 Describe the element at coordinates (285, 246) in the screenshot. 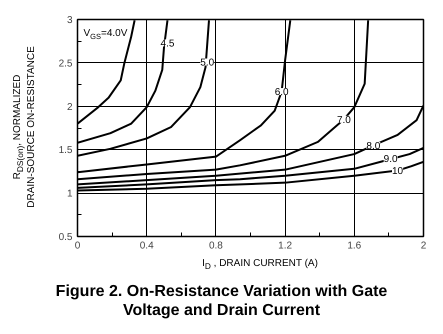

I see `x-tick-label: 1.2` at that location.